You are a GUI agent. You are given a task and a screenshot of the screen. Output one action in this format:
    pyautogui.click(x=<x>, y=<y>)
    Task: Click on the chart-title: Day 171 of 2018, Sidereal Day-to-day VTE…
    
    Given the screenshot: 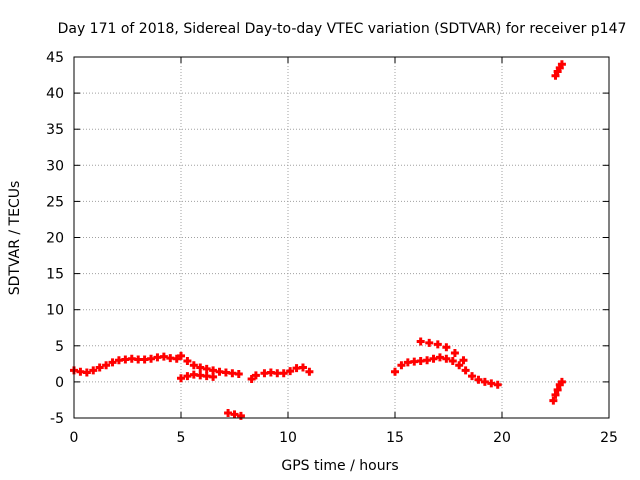 What is the action you would take?
    pyautogui.click(x=342, y=29)
    